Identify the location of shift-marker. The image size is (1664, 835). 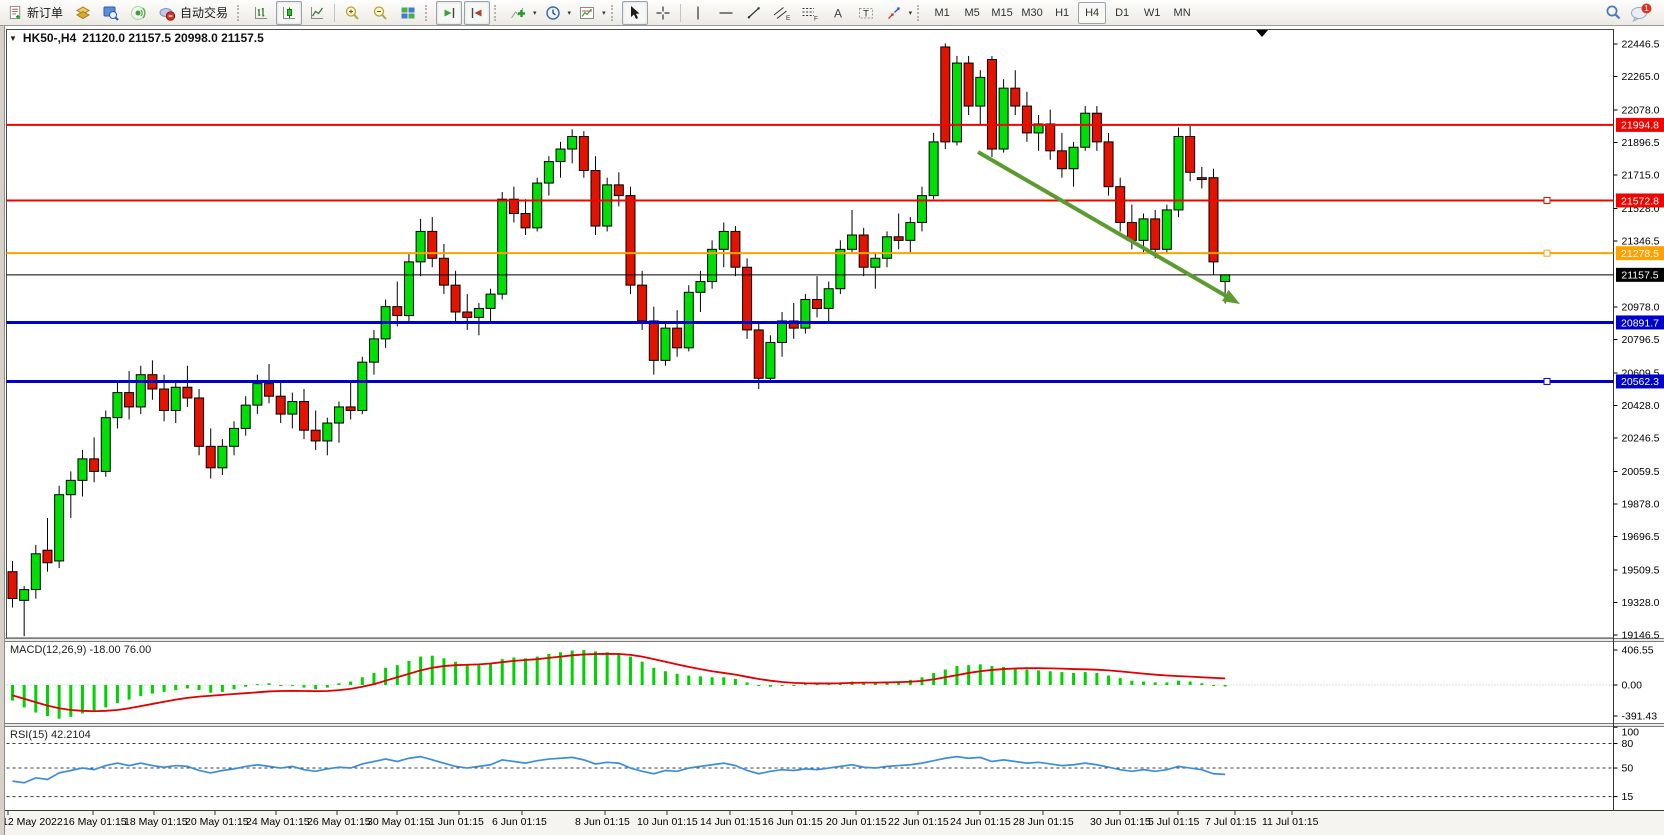
(1262, 33).